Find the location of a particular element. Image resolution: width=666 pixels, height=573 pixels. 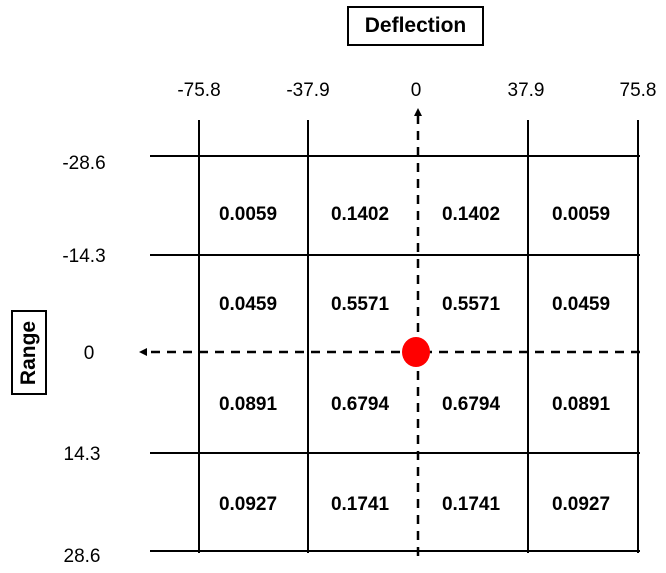

cell-r4-c3: 0.1741 is located at coordinates (471, 504).